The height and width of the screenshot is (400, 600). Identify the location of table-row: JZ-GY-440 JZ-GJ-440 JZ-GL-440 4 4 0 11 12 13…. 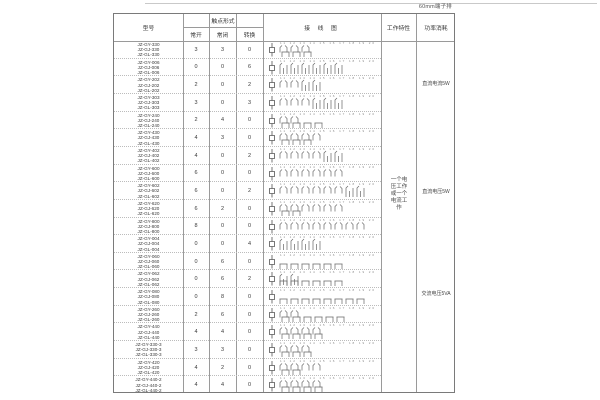
(284, 331).